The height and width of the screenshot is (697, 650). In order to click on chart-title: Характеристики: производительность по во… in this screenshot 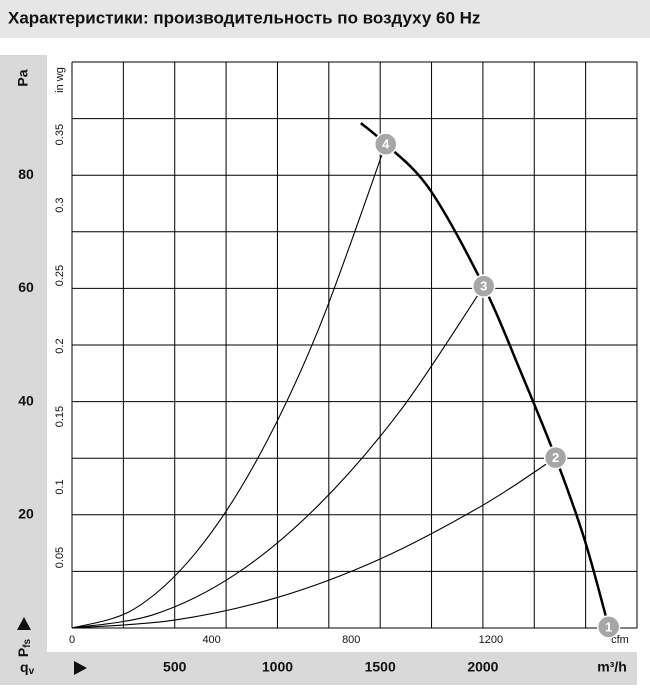, I will do `click(244, 17)`.